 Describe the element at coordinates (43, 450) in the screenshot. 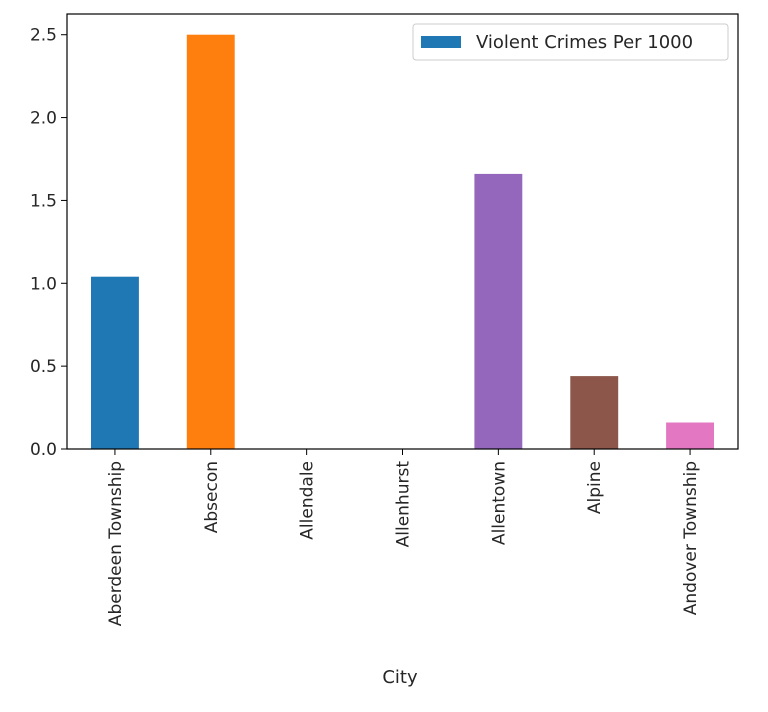

I see `y-tick-label: 0.0` at that location.